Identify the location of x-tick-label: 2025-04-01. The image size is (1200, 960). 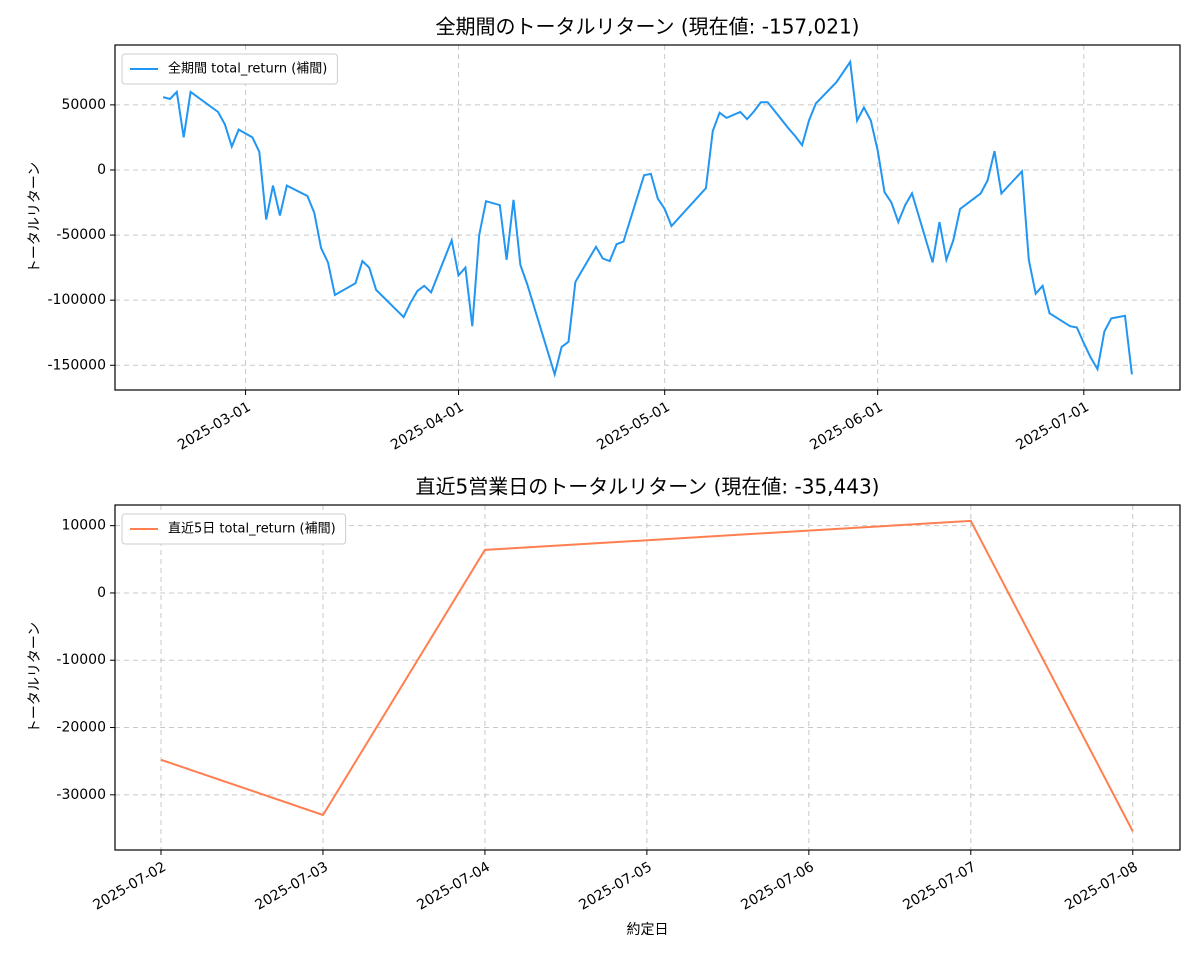
(427, 426).